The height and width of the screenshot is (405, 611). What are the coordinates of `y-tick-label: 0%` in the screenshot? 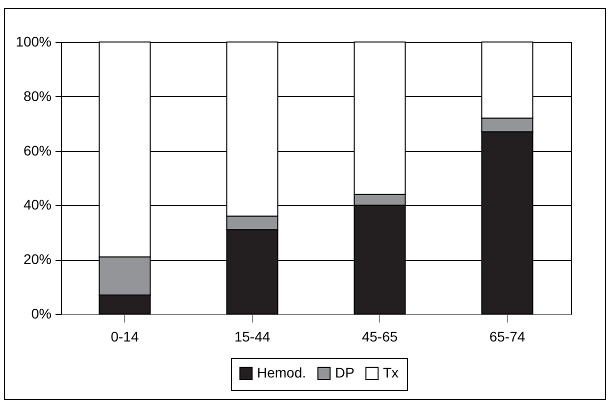 It's located at (41, 314).